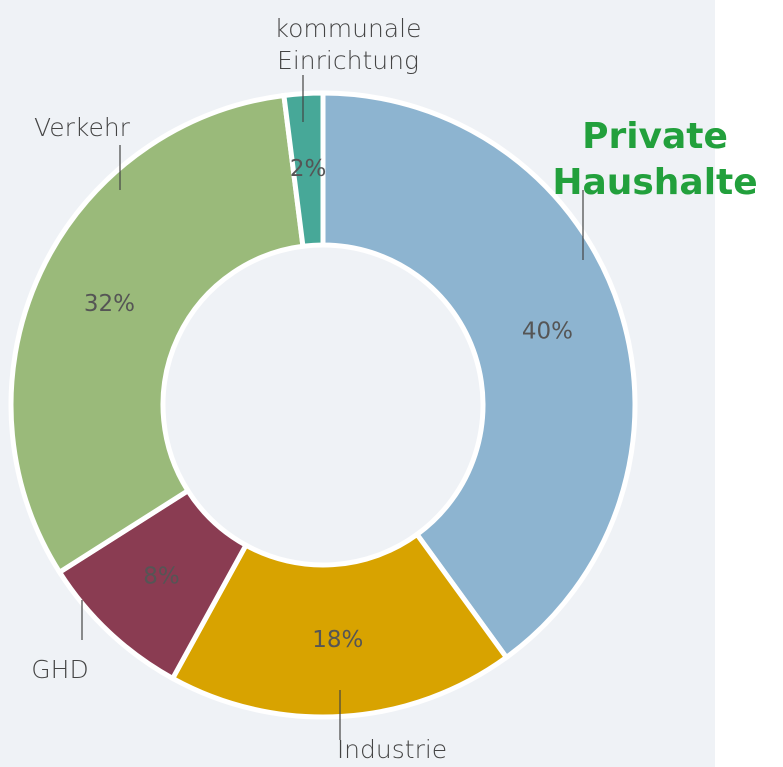 The image size is (783, 767). What do you see at coordinates (60, 669) in the screenshot?
I see `category-label: GHD` at bounding box center [60, 669].